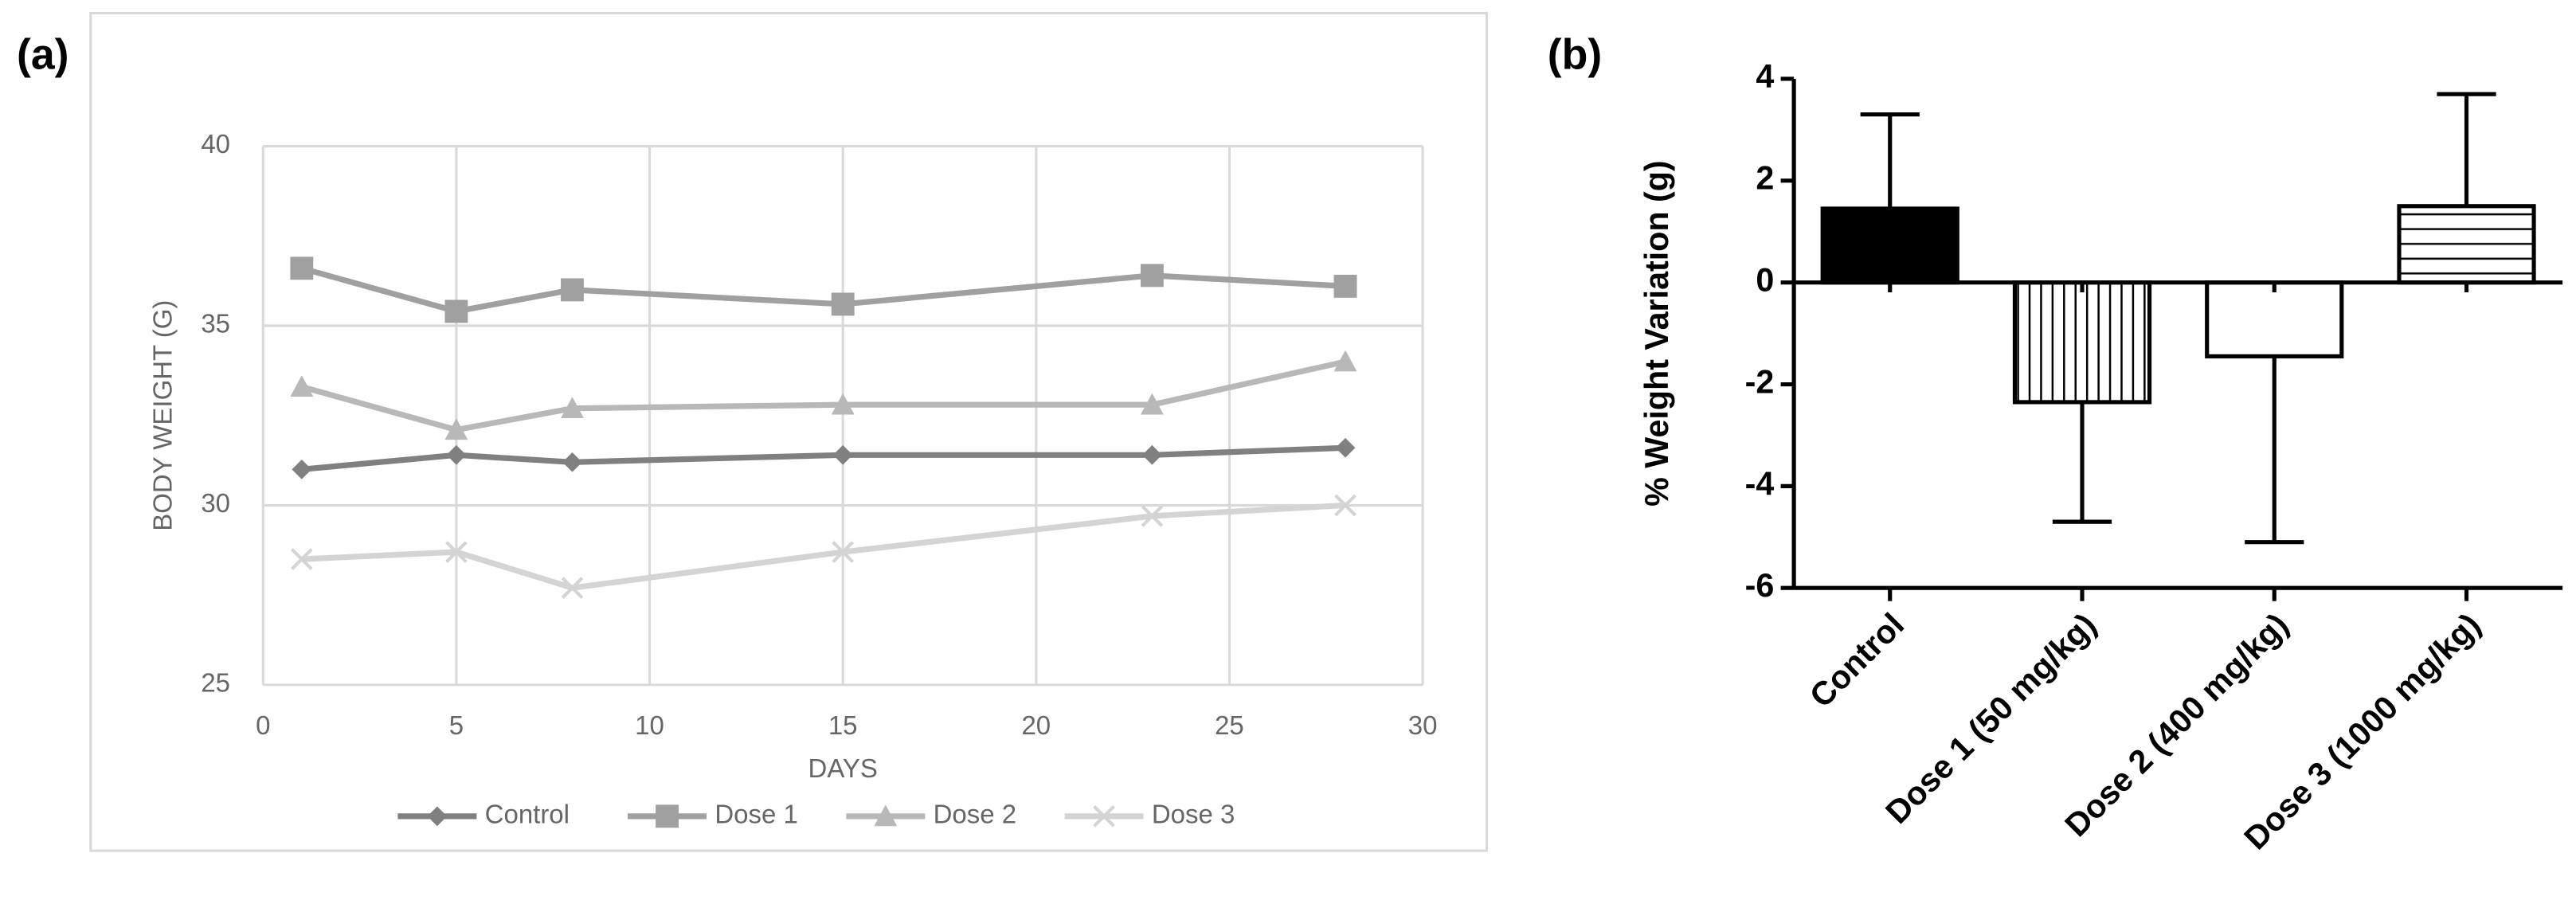 The width and height of the screenshot is (2576, 900). Describe the element at coordinates (1193, 814) in the screenshot. I see `legend-label: Dose 3` at that location.